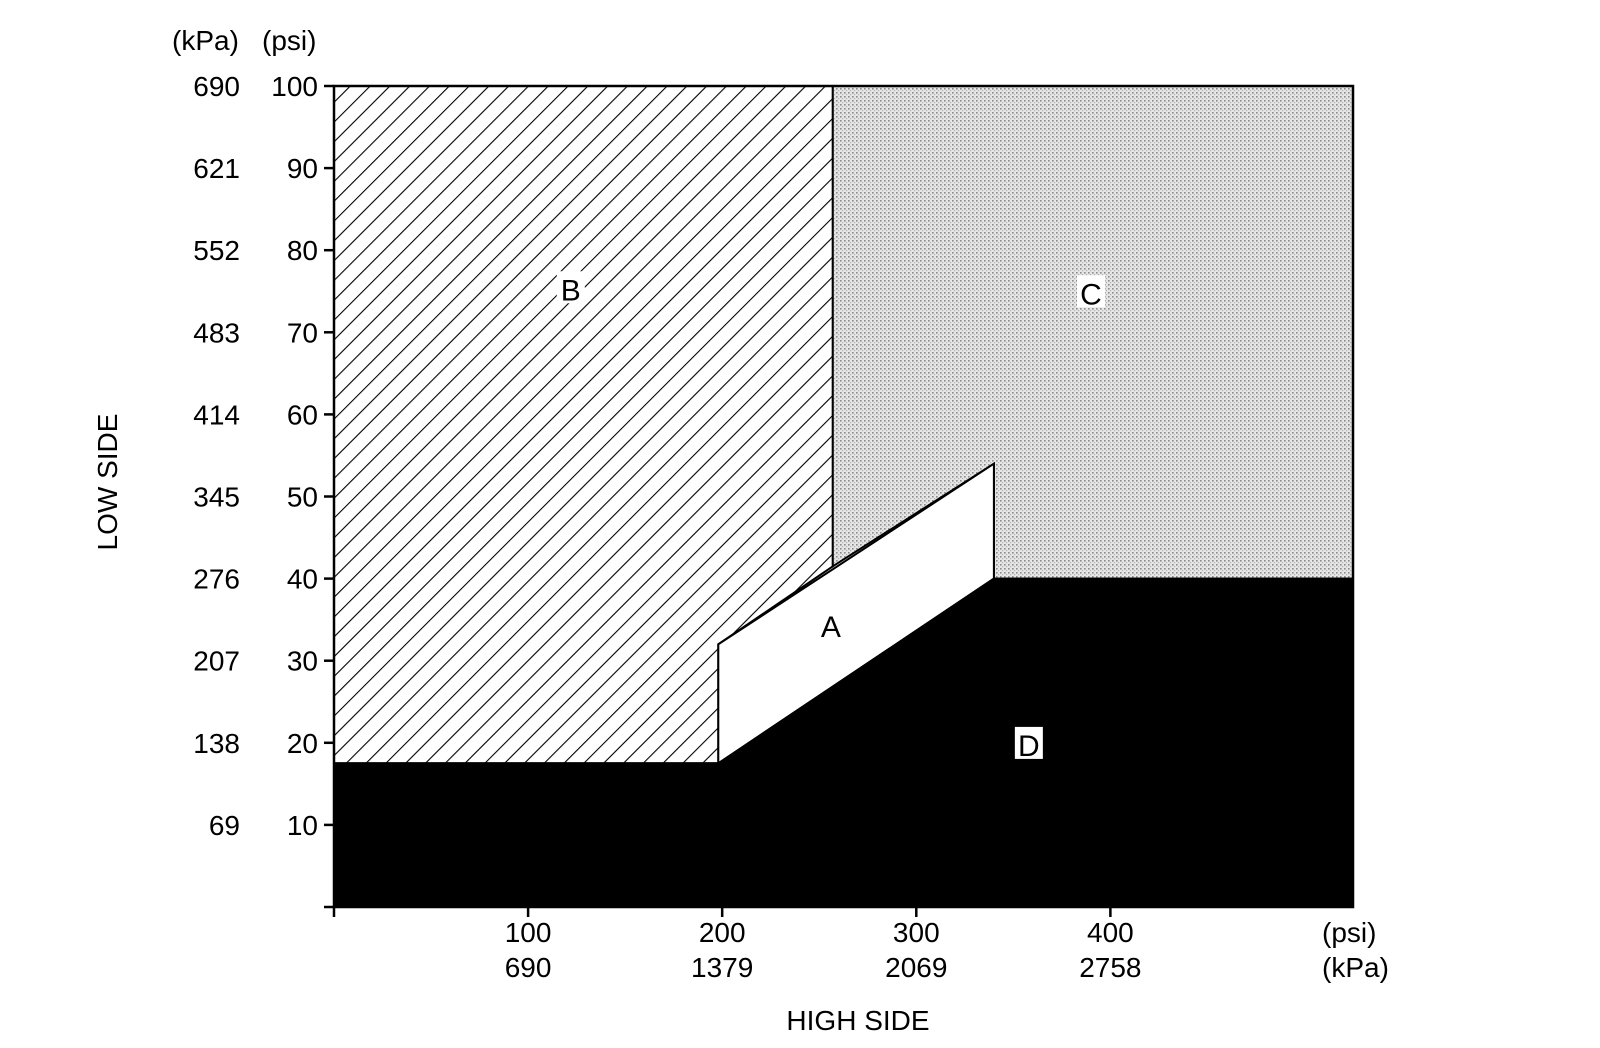 This screenshot has width=1600, height=1048. I want to click on x-unit-psi: (psi), so click(1349, 932).